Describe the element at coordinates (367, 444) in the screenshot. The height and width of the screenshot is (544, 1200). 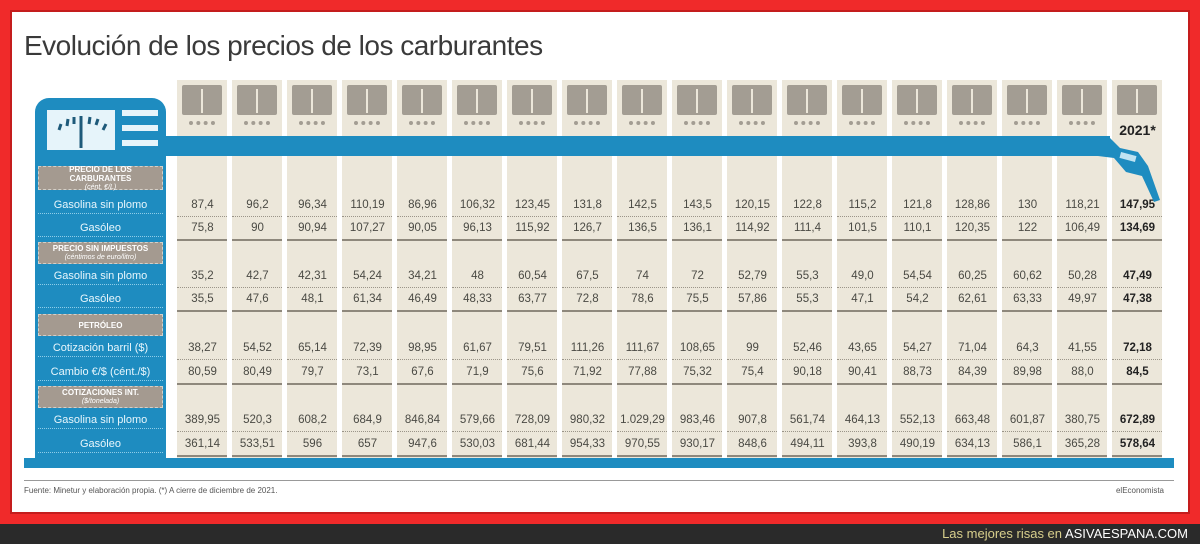
I see `table-cell: 657` at that location.